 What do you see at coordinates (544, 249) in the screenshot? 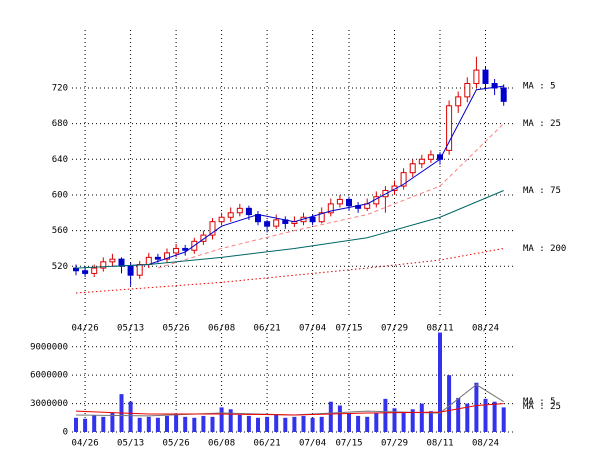
I see `legend-label: MA : 200` at bounding box center [544, 249].